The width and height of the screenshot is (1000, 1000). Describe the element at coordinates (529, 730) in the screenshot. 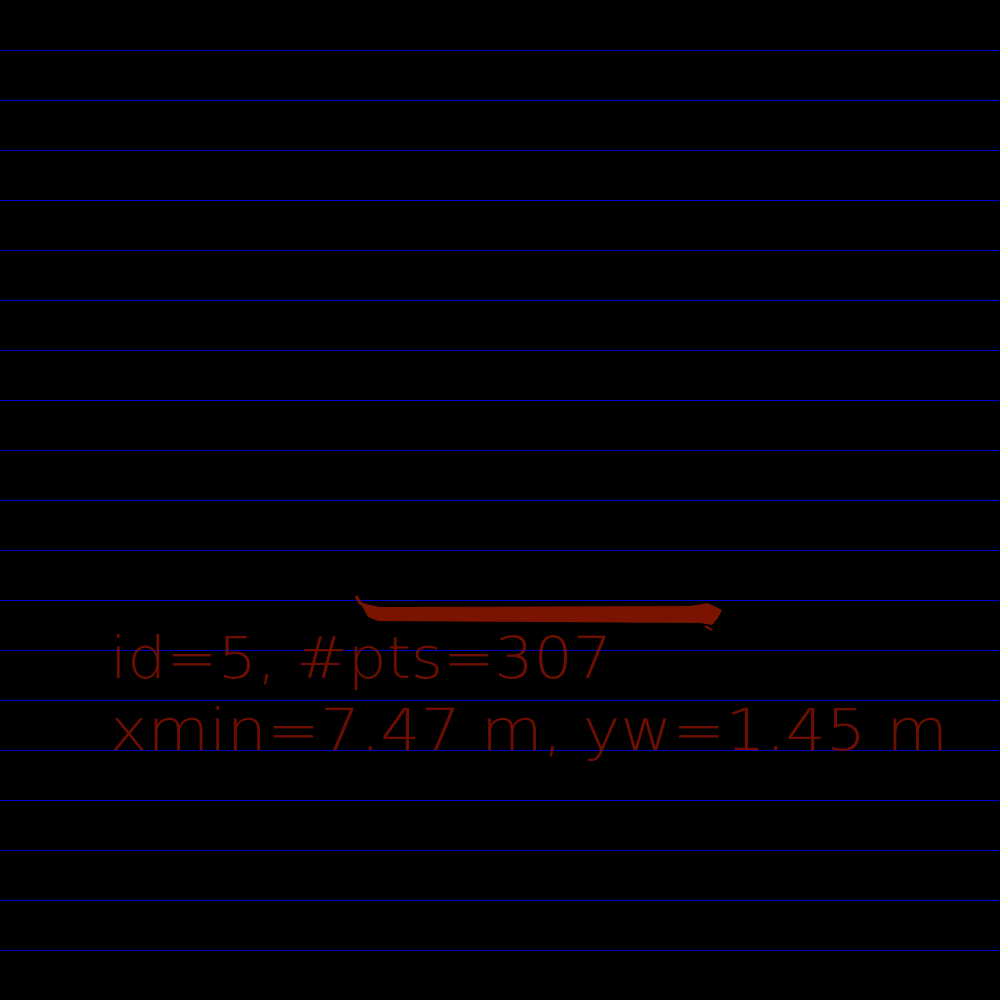

I see `cluster-label: xmin=7.47 m, yw=1.45 m` at that location.